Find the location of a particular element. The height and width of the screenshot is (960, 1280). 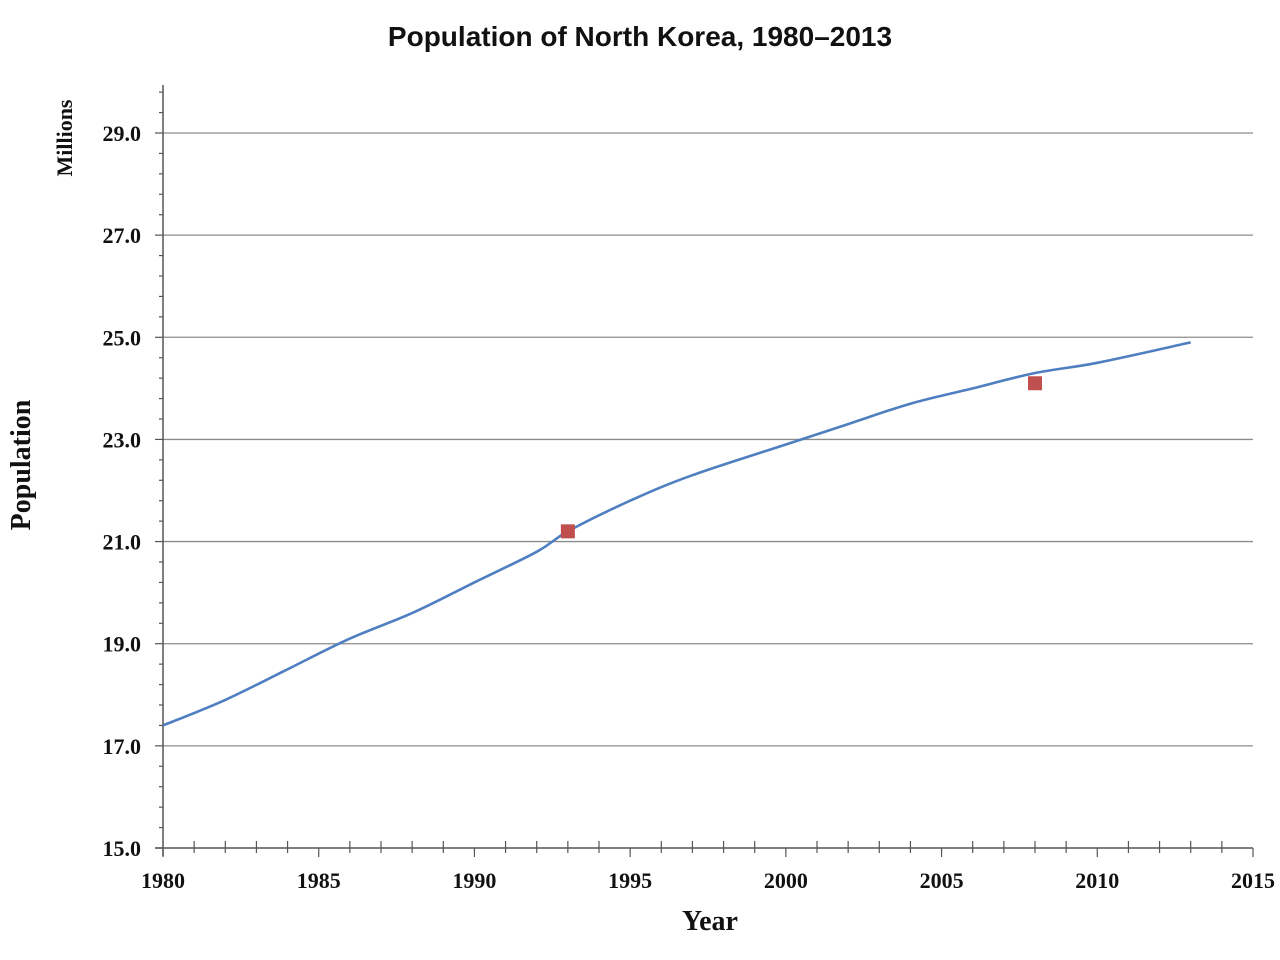

y-tick-label: 27.0 is located at coordinates (122, 235).